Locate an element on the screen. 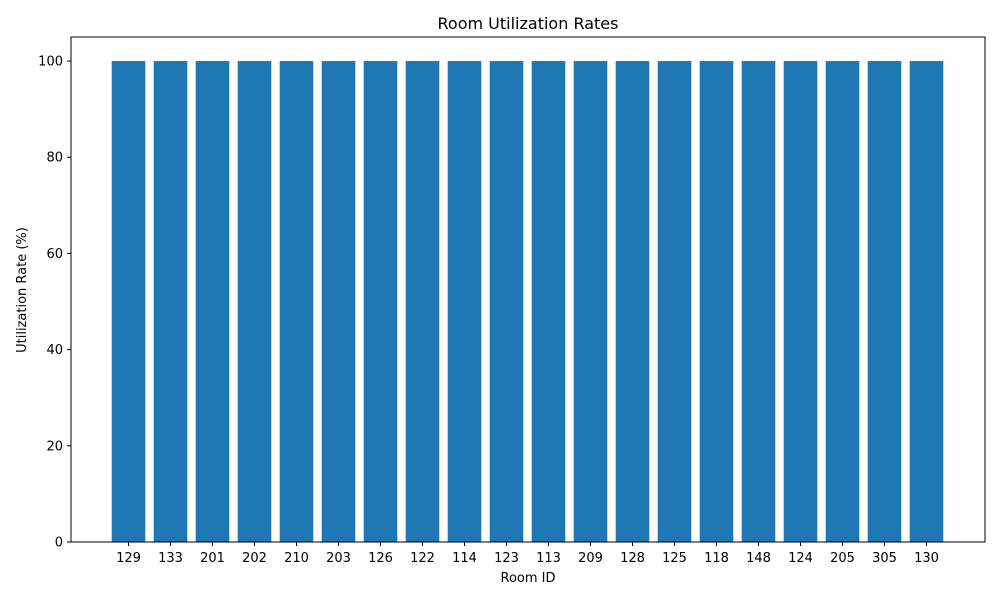 The image size is (1000, 604). x-tick-label: 130 is located at coordinates (926, 558).